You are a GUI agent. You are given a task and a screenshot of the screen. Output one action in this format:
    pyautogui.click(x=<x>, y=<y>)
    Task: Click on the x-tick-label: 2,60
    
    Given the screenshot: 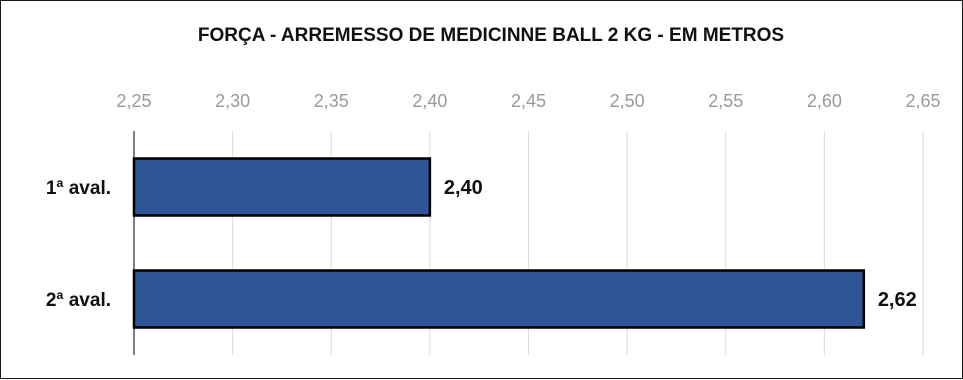 What is the action you would take?
    pyautogui.click(x=824, y=101)
    